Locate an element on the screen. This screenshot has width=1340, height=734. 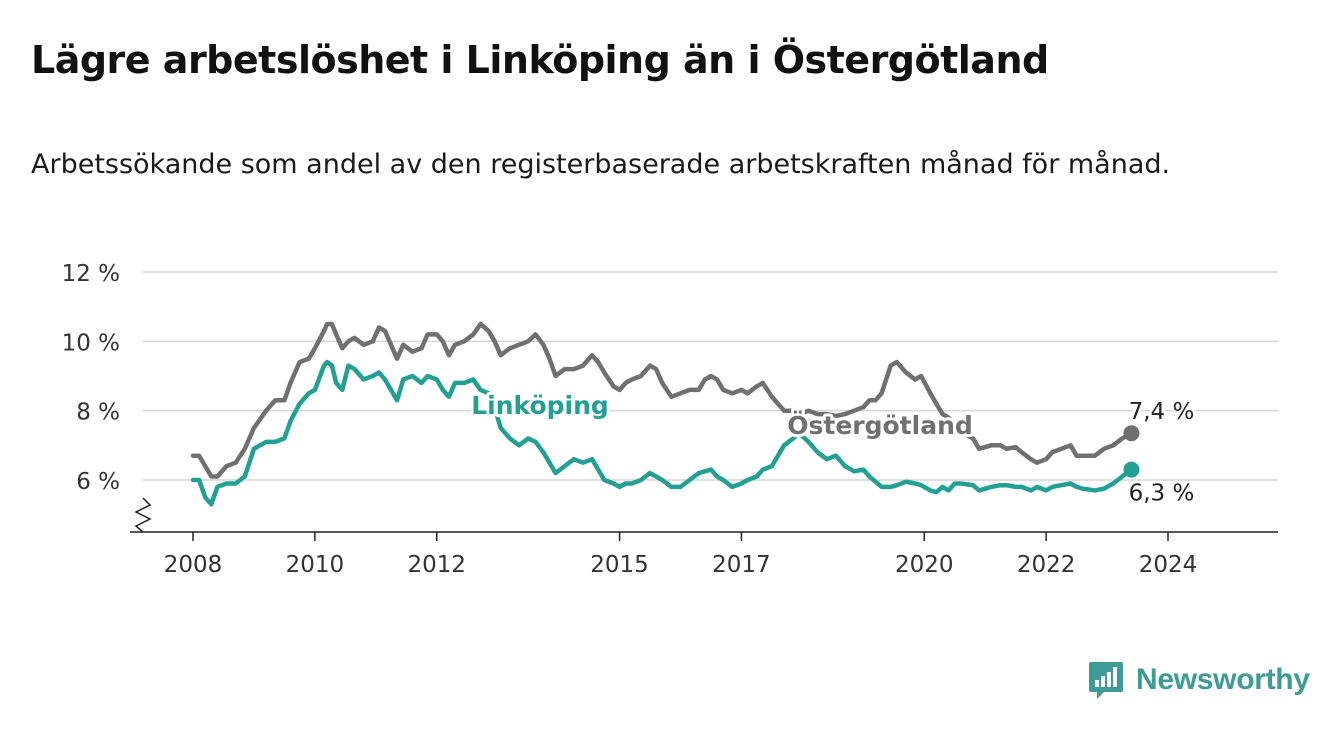
x-tick-label: 2012 is located at coordinates (436, 565).